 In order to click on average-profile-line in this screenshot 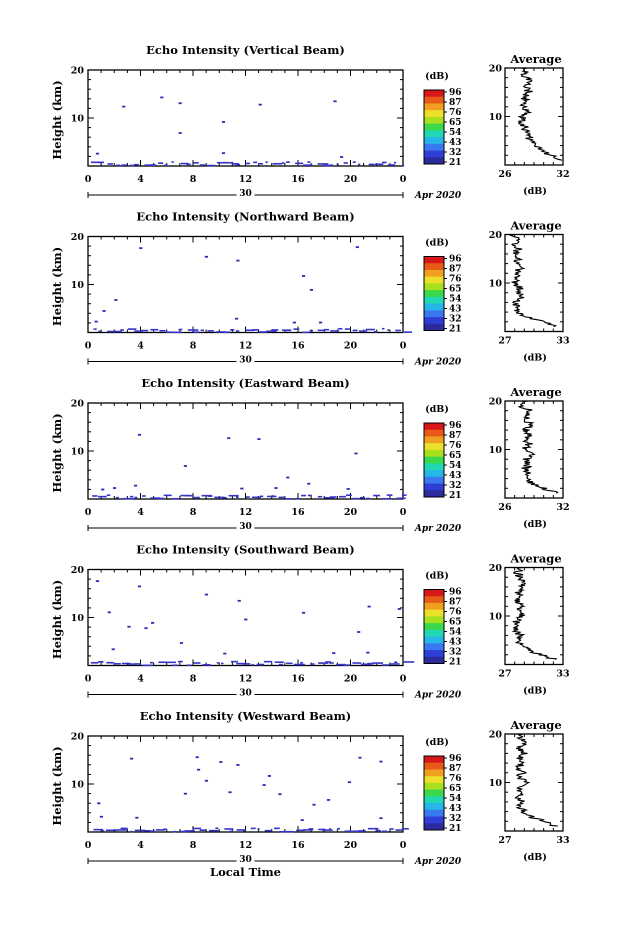, I will do `click(538, 447)`.